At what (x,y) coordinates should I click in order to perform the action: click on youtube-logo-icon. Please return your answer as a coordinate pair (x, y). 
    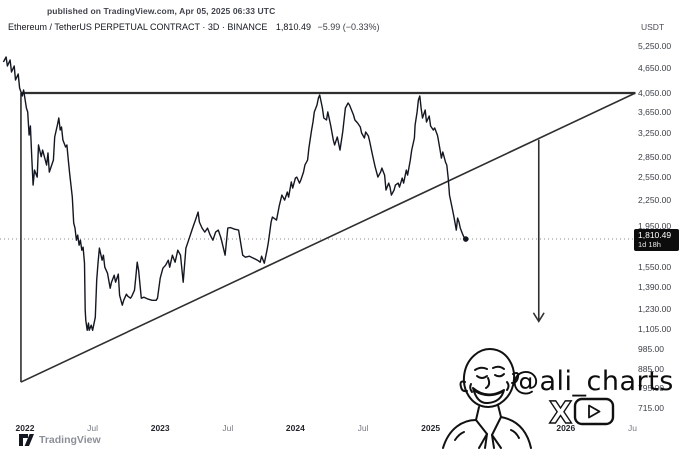
    Looking at the image, I should click on (594, 411).